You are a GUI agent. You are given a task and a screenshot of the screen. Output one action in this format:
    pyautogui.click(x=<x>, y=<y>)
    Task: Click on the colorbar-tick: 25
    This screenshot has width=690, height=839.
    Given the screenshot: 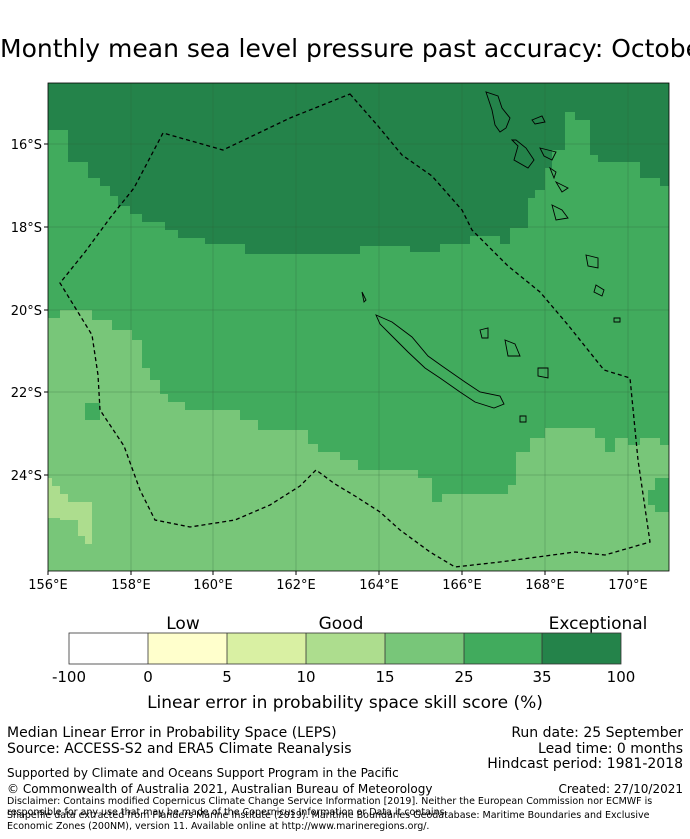 What is the action you would take?
    pyautogui.click(x=463, y=677)
    